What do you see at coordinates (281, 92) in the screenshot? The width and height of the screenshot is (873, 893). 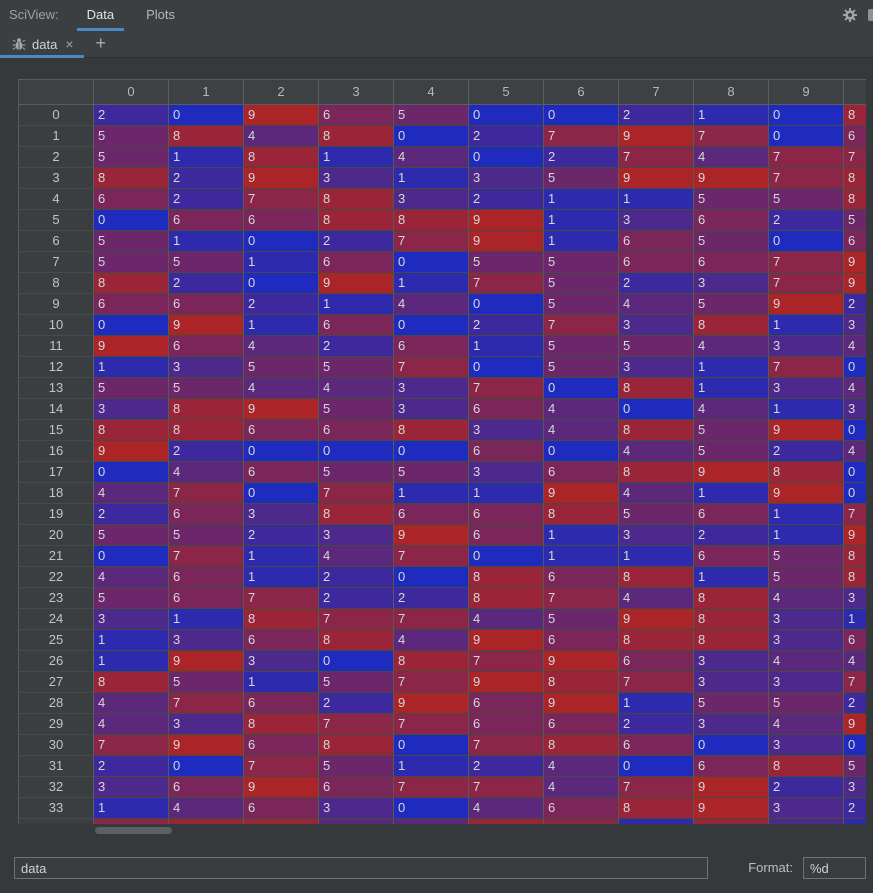 I see `column-header-cell: 2` at bounding box center [281, 92].